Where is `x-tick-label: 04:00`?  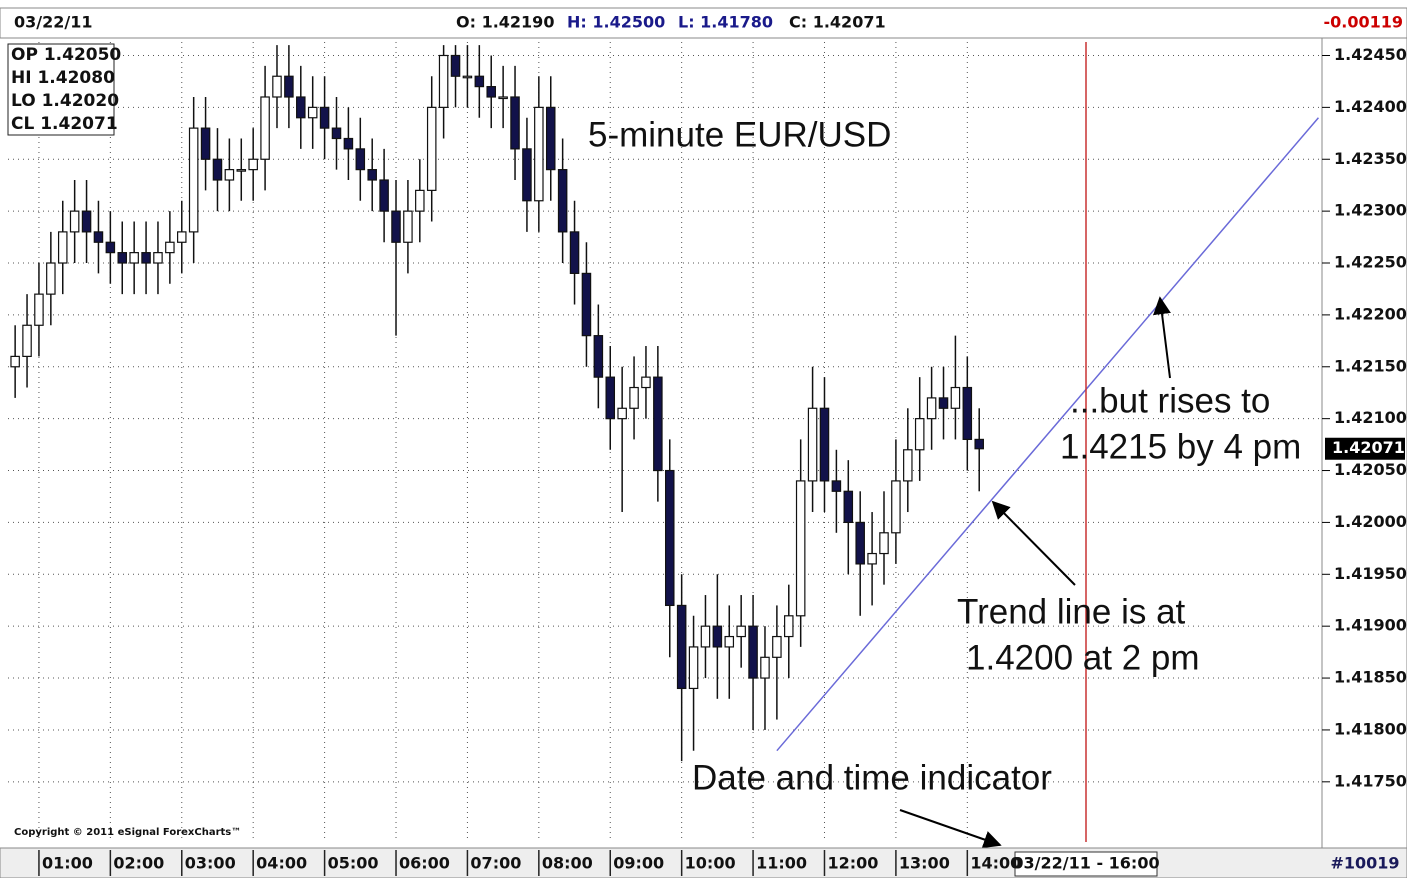
x-tick-label: 04:00 is located at coordinates (281, 863).